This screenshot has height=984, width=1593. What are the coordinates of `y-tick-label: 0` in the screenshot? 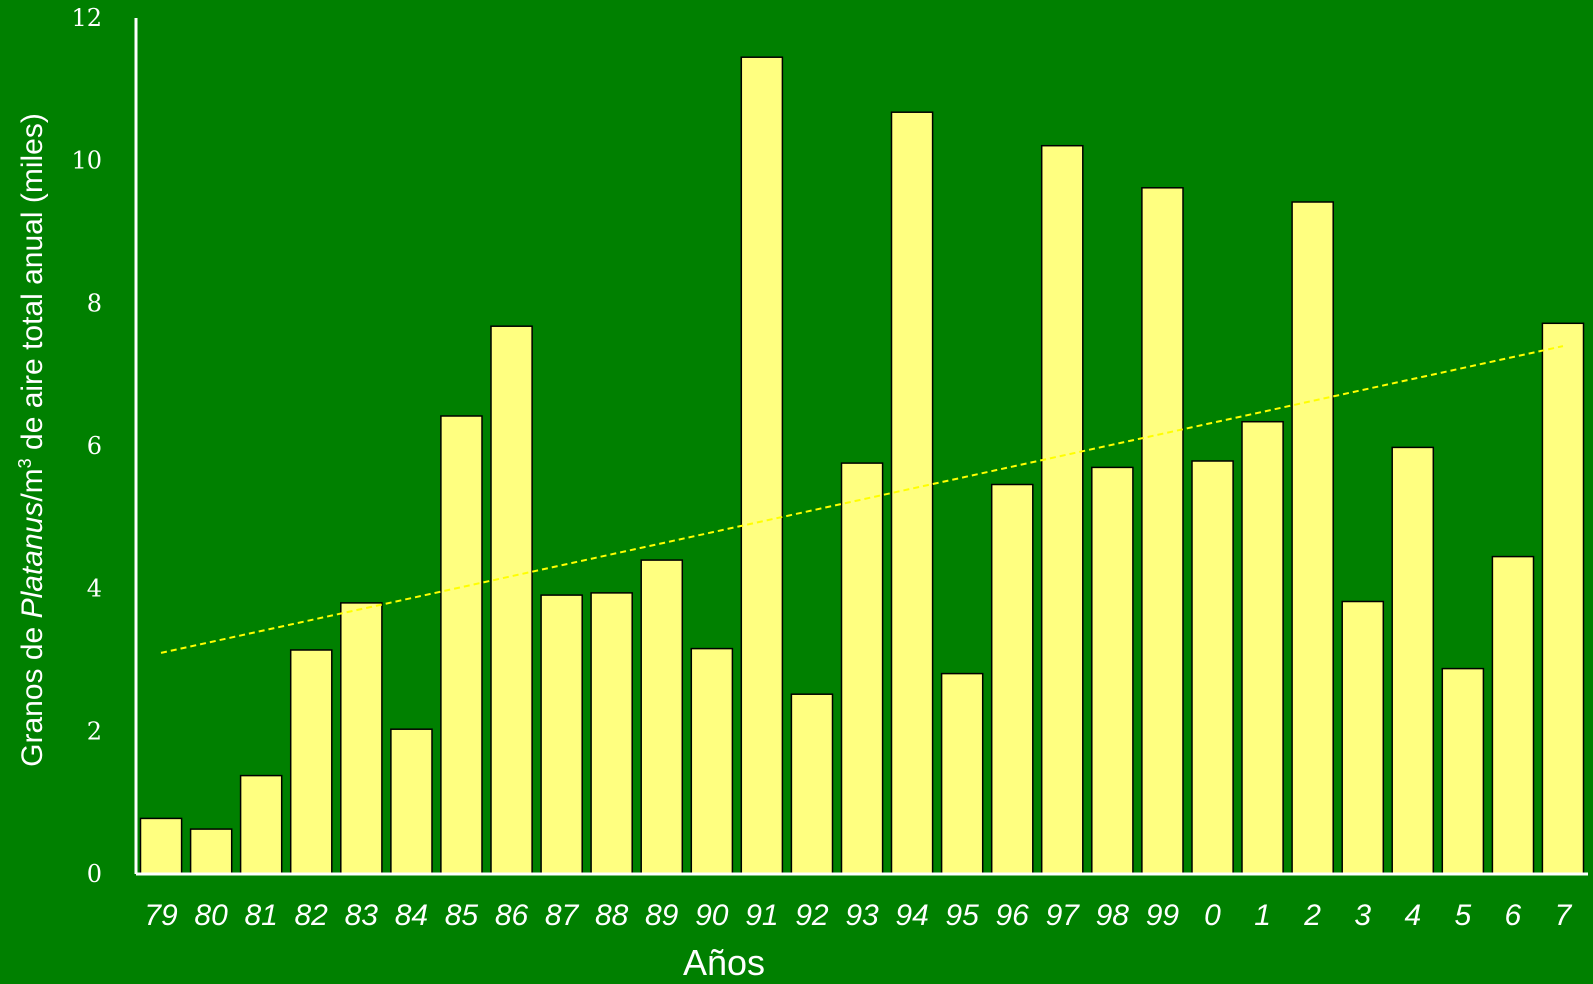 It's located at (94, 874).